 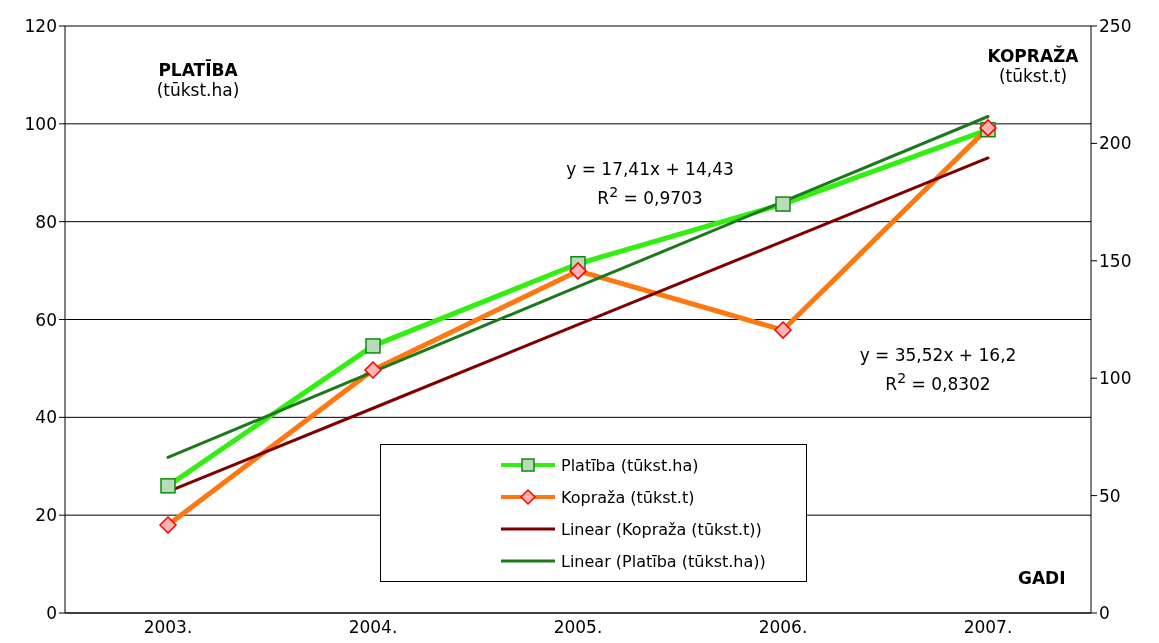 I want to click on x-tick-label: 2005., so click(x=578, y=627).